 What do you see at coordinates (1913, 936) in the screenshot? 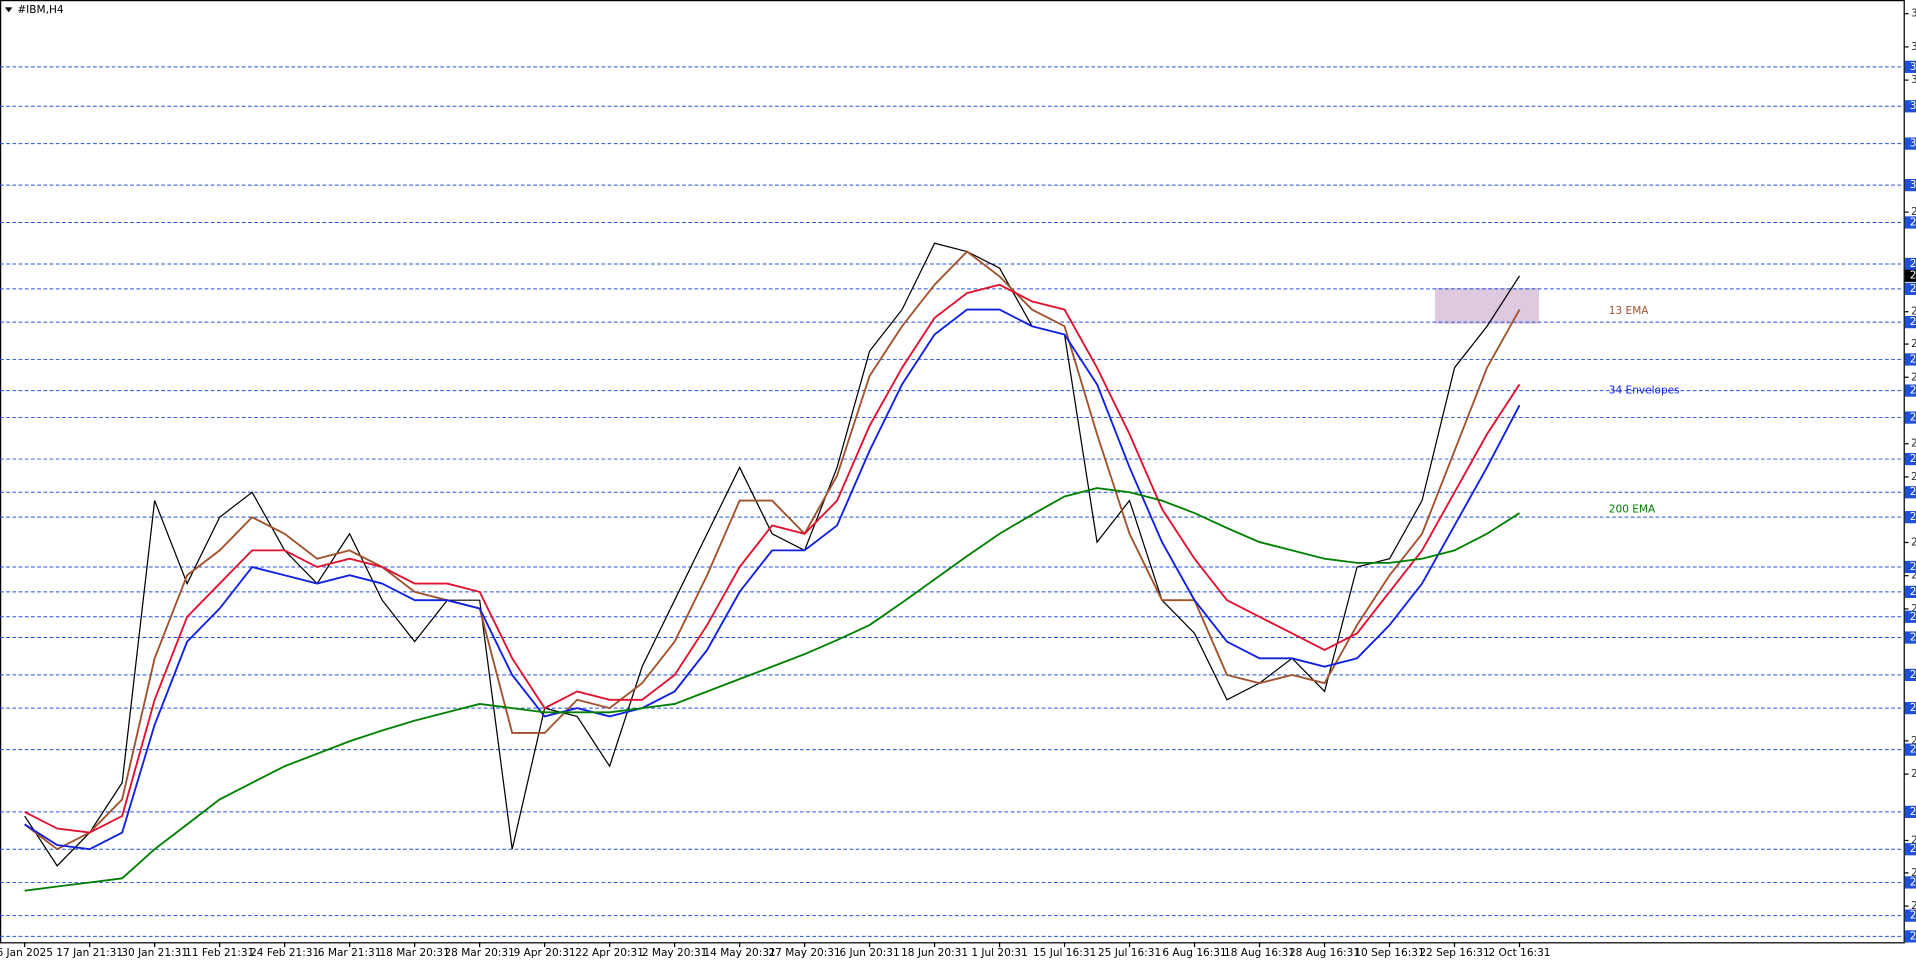
I see `level-label: 209.50` at bounding box center [1913, 936].